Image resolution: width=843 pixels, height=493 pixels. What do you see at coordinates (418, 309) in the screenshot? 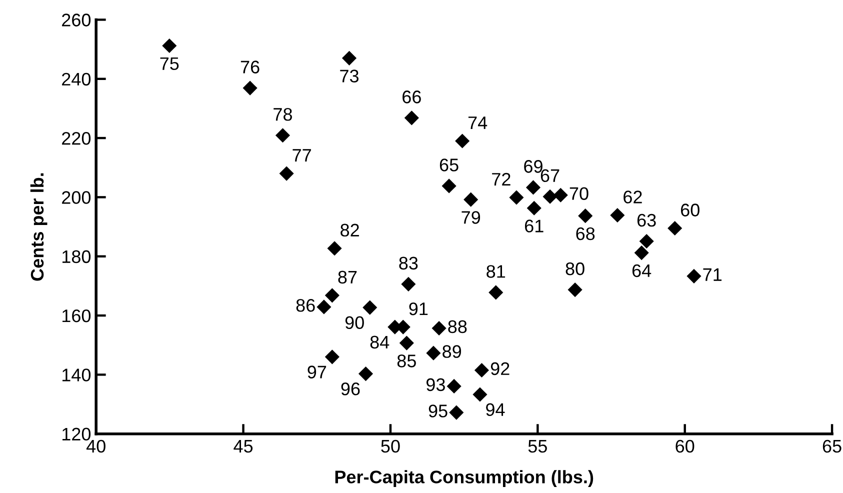
I see `annotation: 91` at bounding box center [418, 309].